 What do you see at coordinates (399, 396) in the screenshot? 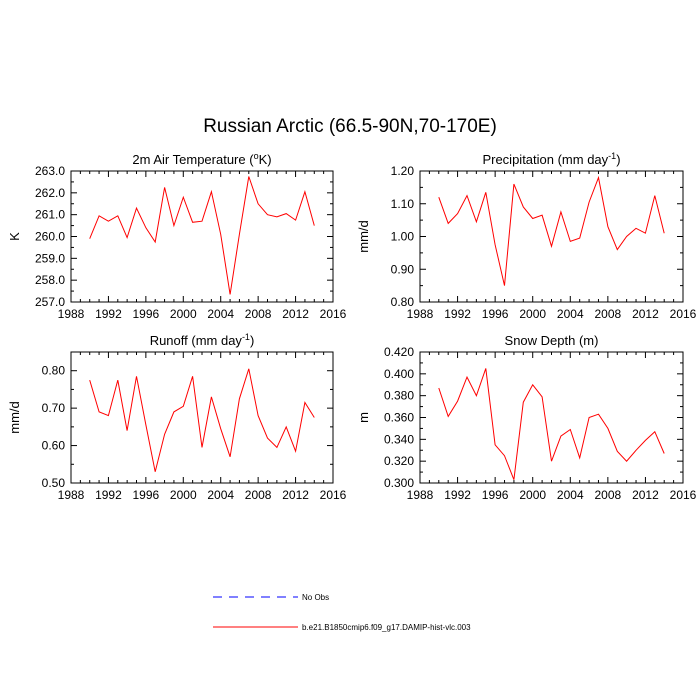
I see `y-tick-label: 0.380` at bounding box center [399, 396].